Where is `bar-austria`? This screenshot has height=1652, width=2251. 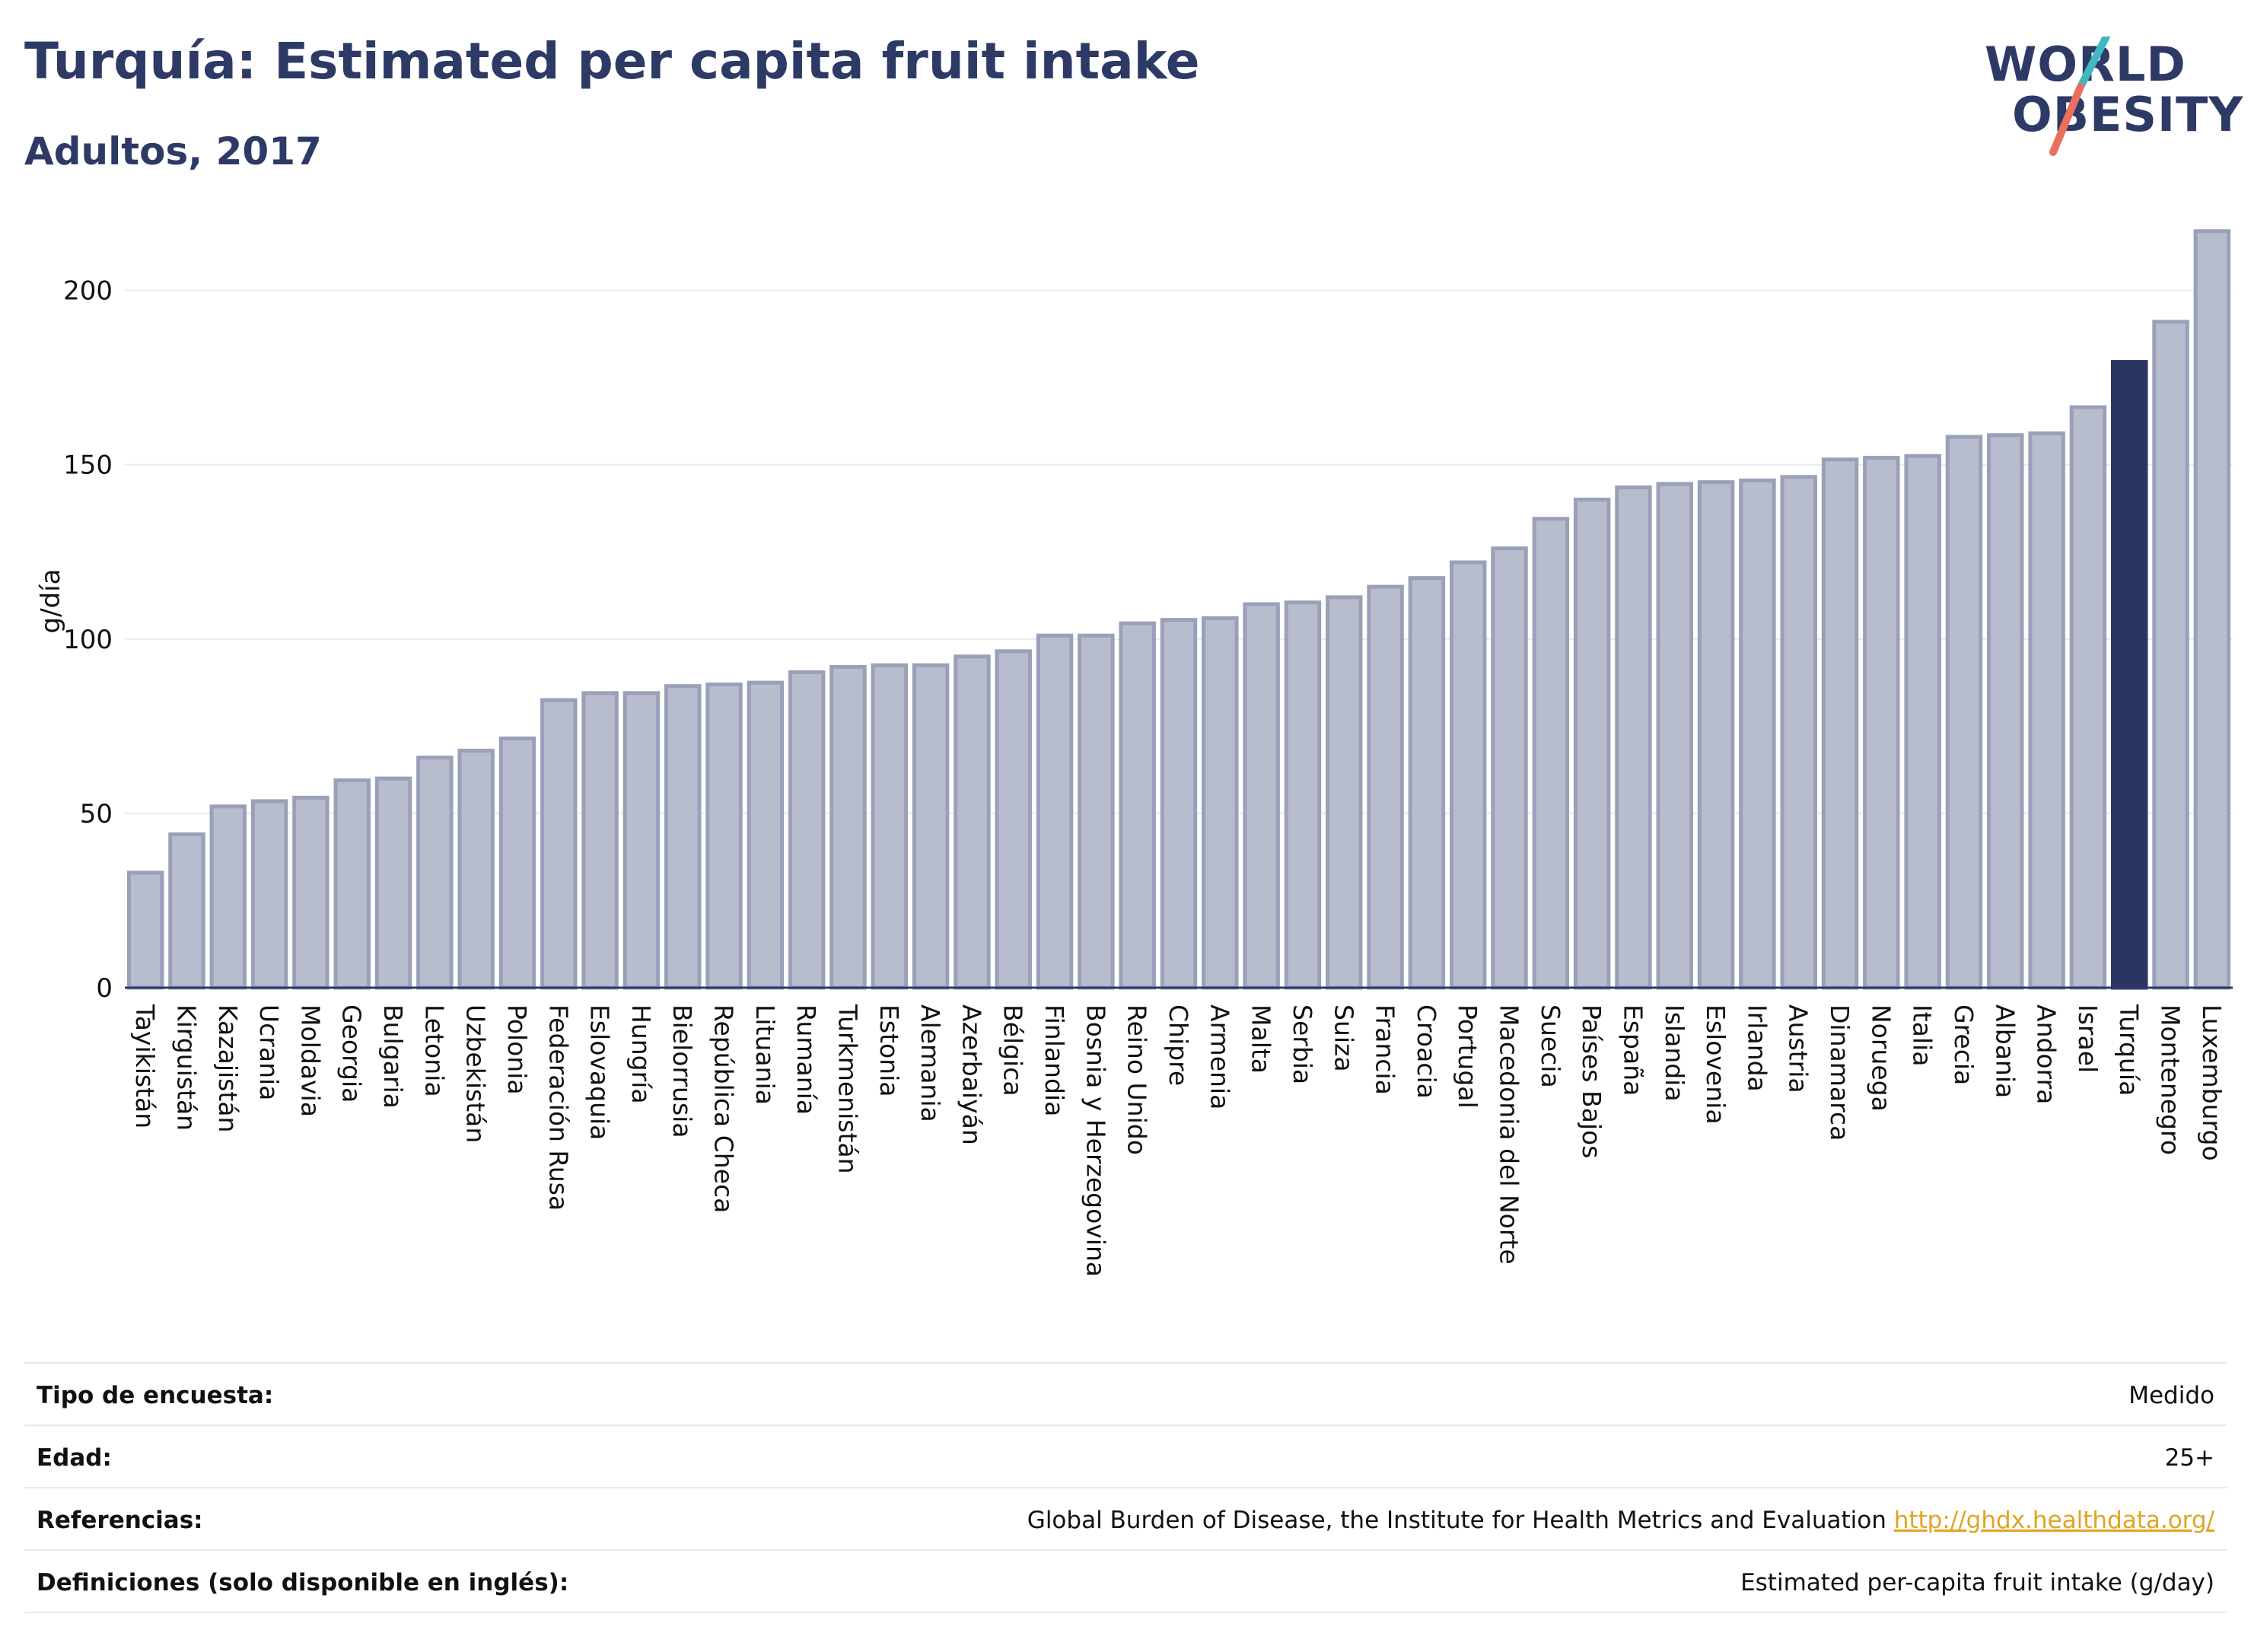 bar-austria is located at coordinates (1798, 732).